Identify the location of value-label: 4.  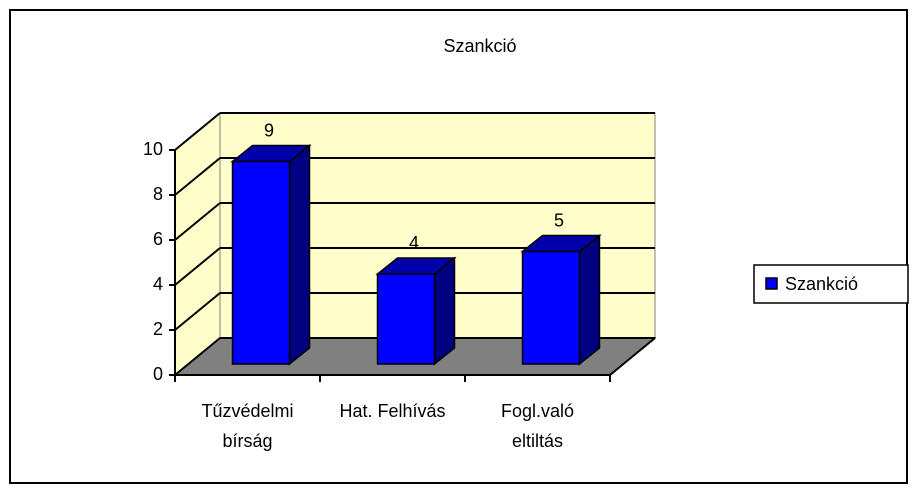
(414, 243).